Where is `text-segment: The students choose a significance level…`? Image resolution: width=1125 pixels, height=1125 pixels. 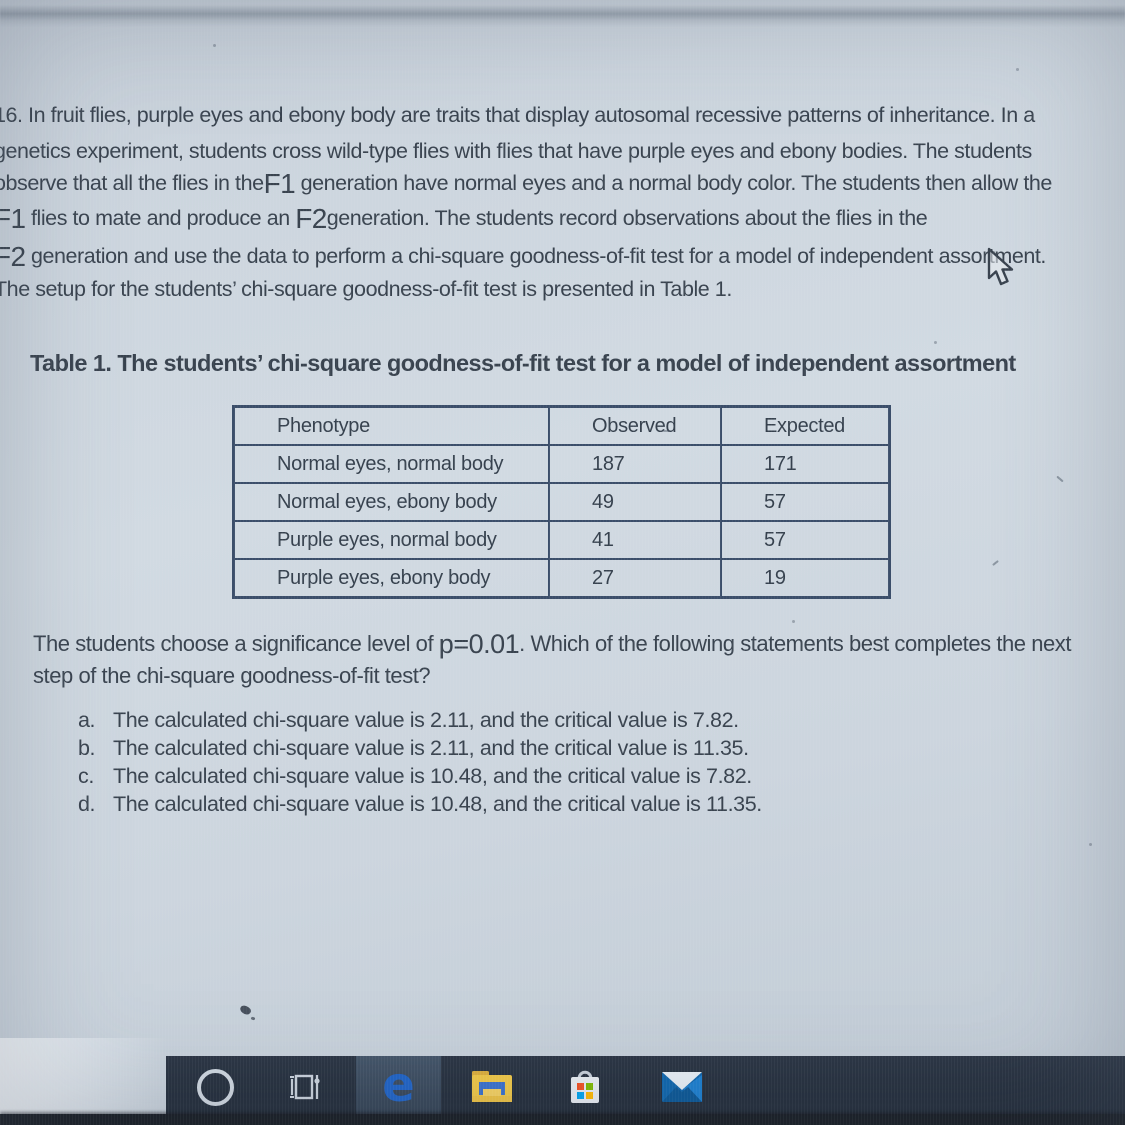 text-segment: The students choose a significance level… is located at coordinates (236, 643).